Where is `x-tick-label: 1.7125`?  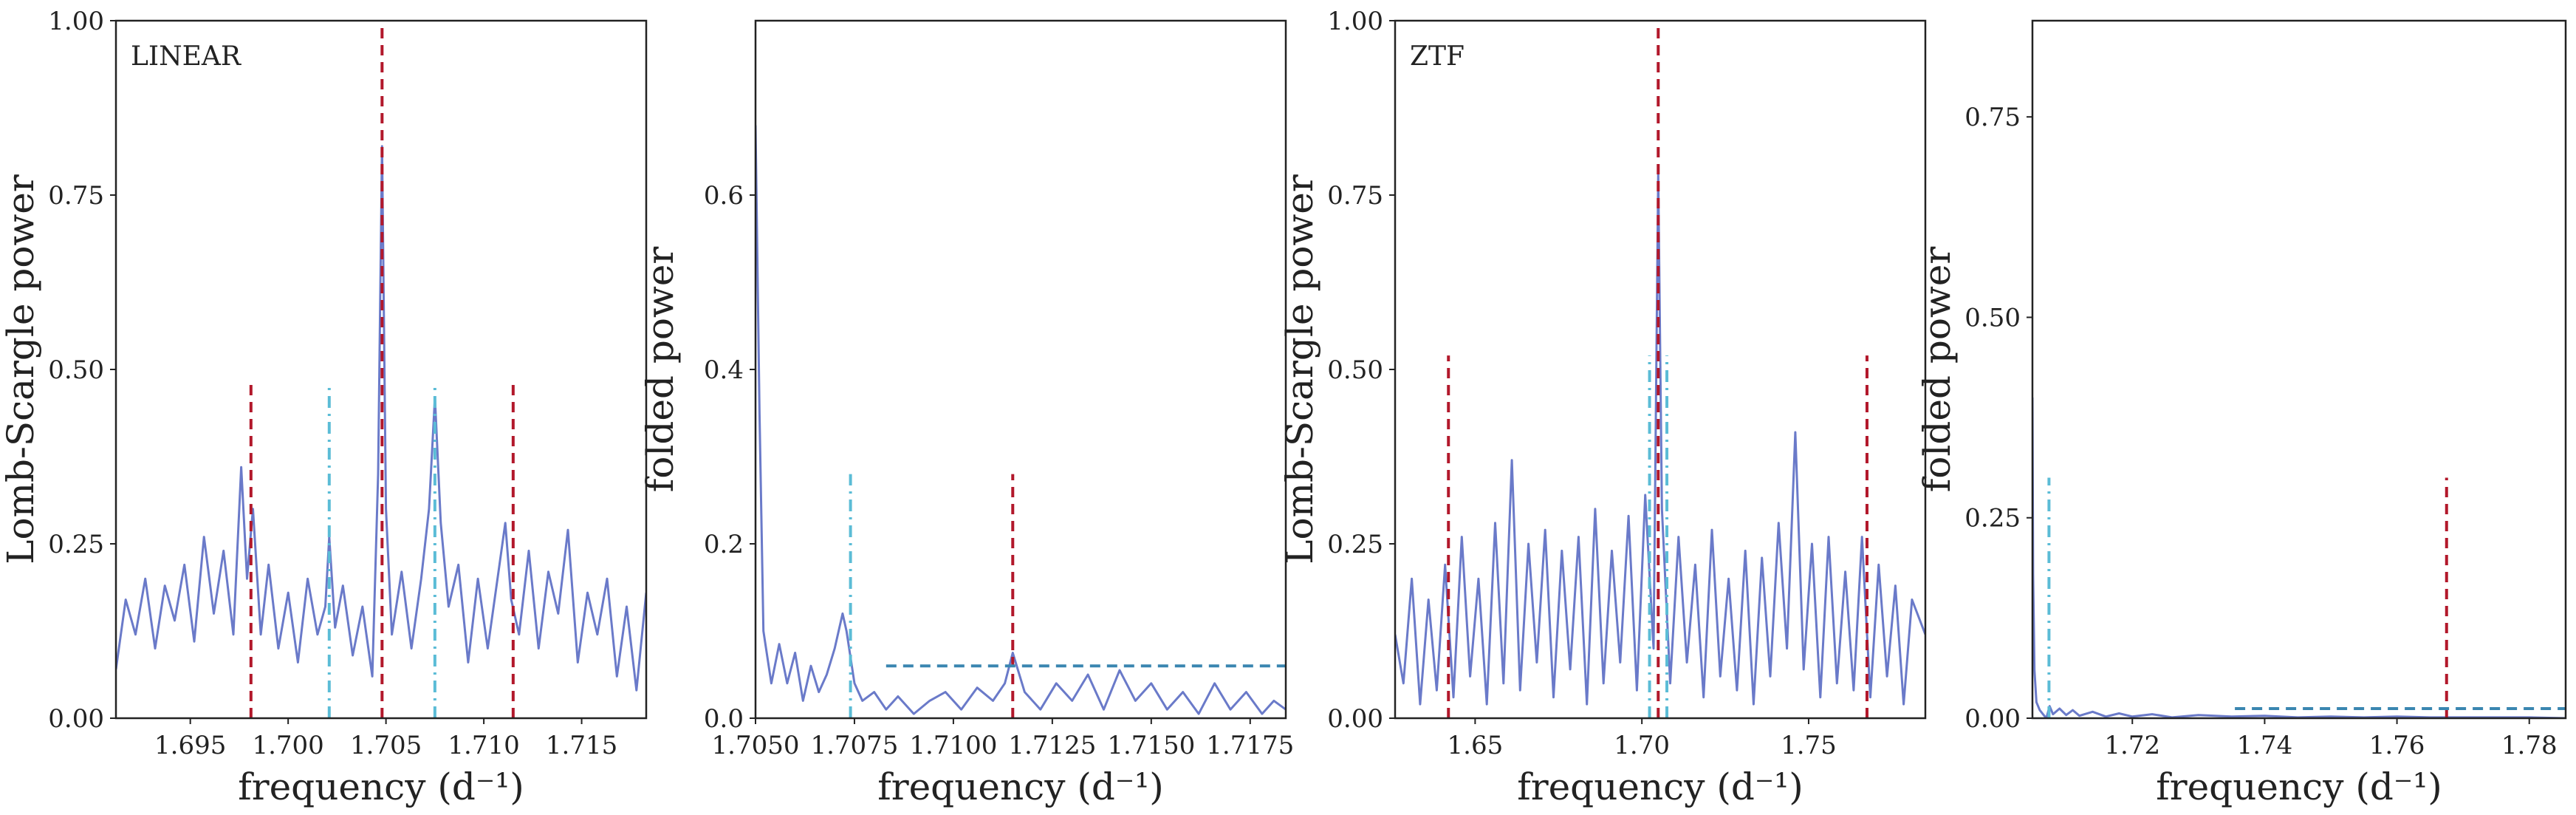
x-tick-label: 1.7125 is located at coordinates (1052, 745).